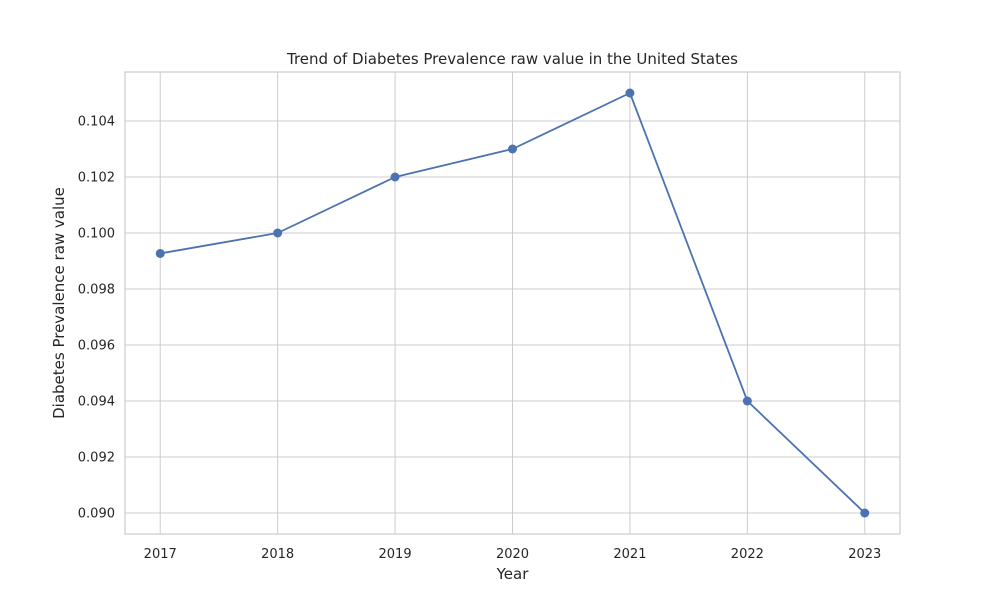  Describe the element at coordinates (160, 554) in the screenshot. I see `x-tick-label: 2017` at that location.